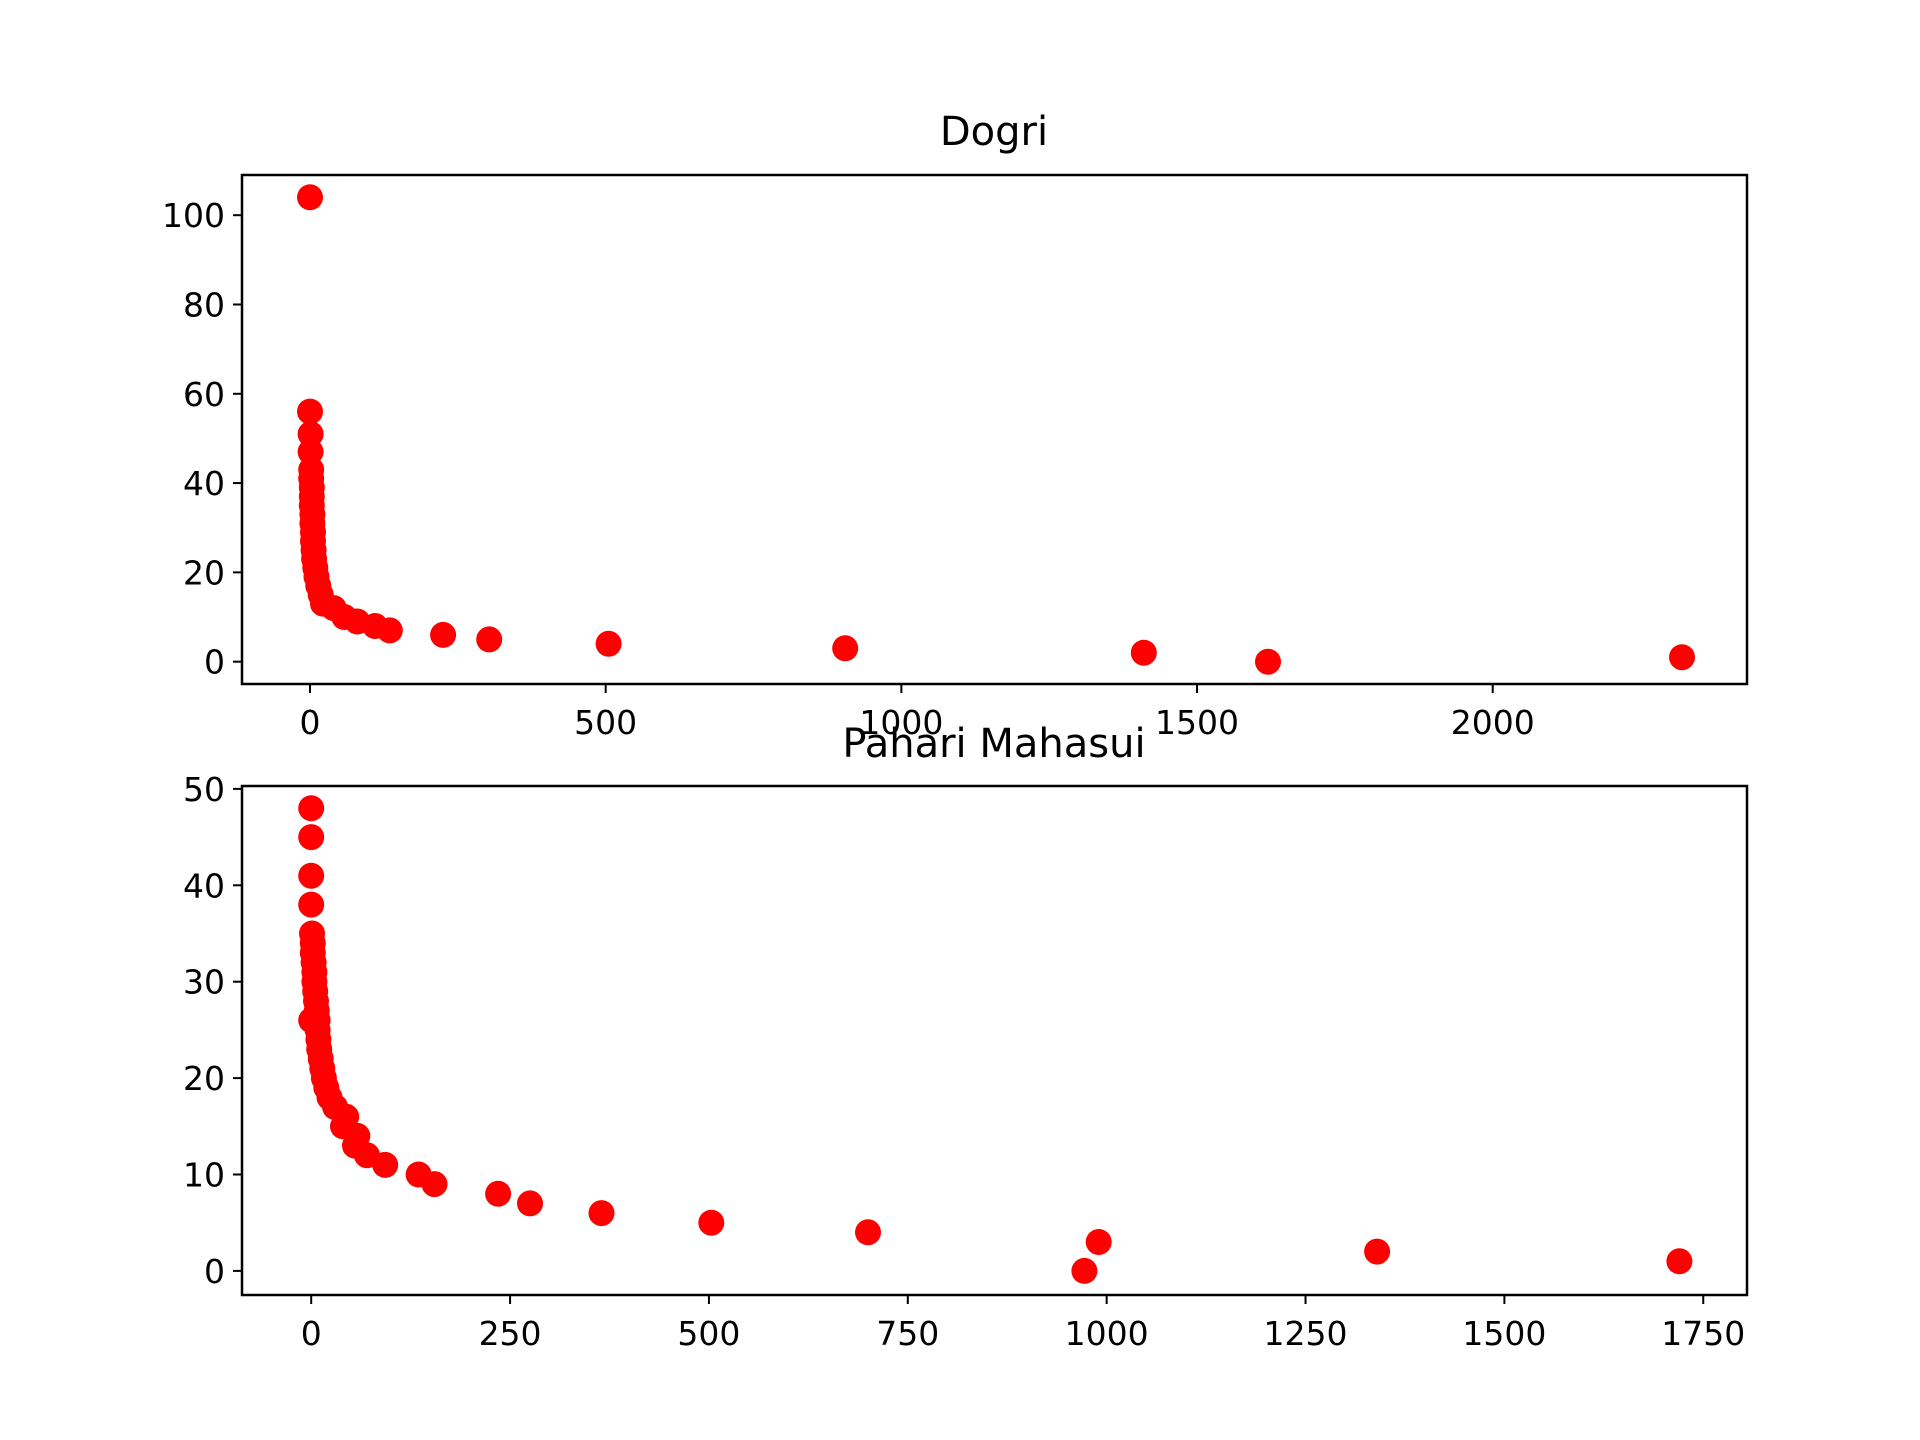 The width and height of the screenshot is (1920, 1440). Describe the element at coordinates (214, 1271) in the screenshot. I see `pahari-mahasui-y-tick-label-0: 0` at that location.